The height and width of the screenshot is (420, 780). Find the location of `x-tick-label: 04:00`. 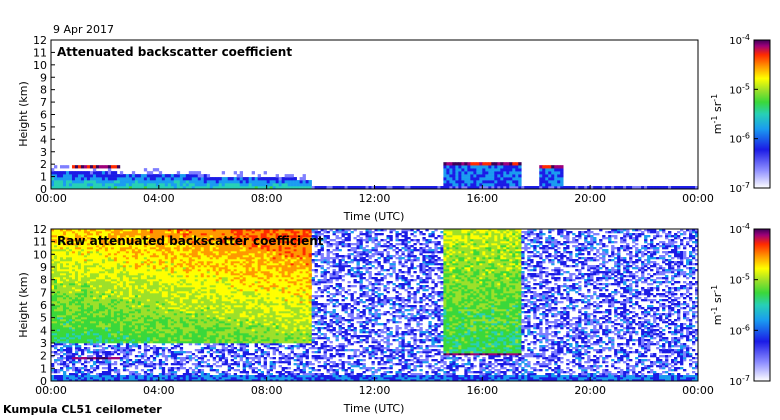

x-tick-label: 04:00 is located at coordinates (159, 198).